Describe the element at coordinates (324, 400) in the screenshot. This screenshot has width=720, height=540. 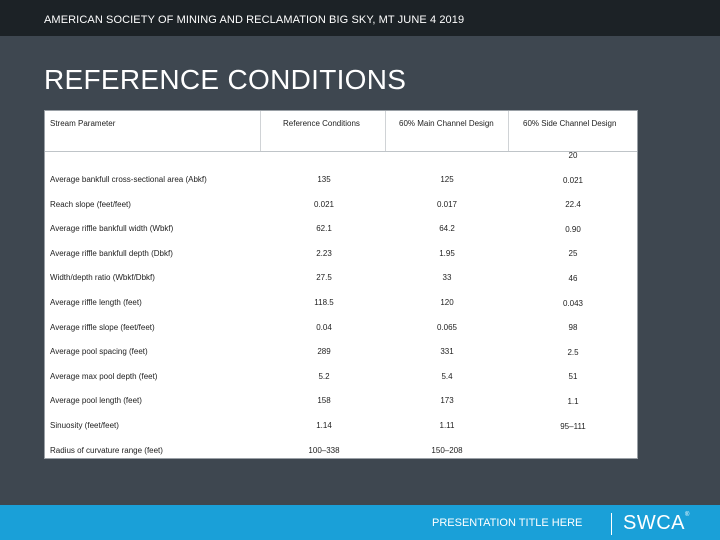
I see `row-reference-value: 158` at that location.